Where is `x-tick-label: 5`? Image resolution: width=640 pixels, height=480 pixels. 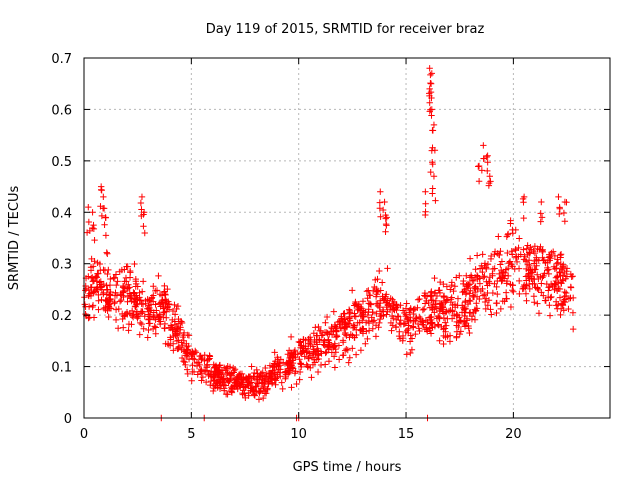 x-tick-label: 5 is located at coordinates (191, 434).